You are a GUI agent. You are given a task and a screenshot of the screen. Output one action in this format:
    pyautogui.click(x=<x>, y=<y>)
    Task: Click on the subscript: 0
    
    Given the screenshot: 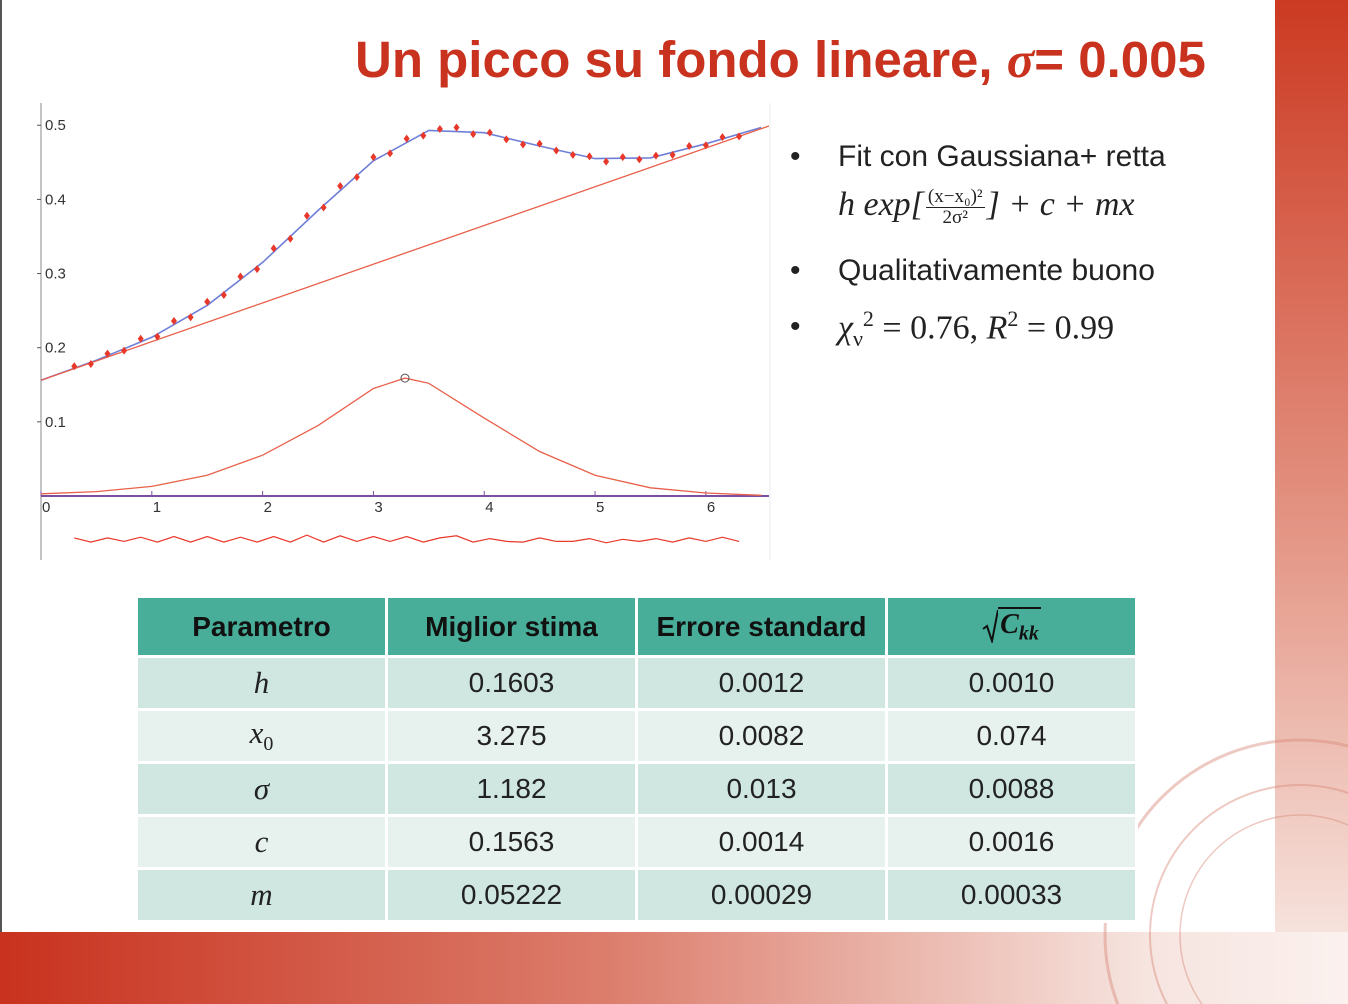 What is the action you would take?
    pyautogui.click(x=268, y=744)
    